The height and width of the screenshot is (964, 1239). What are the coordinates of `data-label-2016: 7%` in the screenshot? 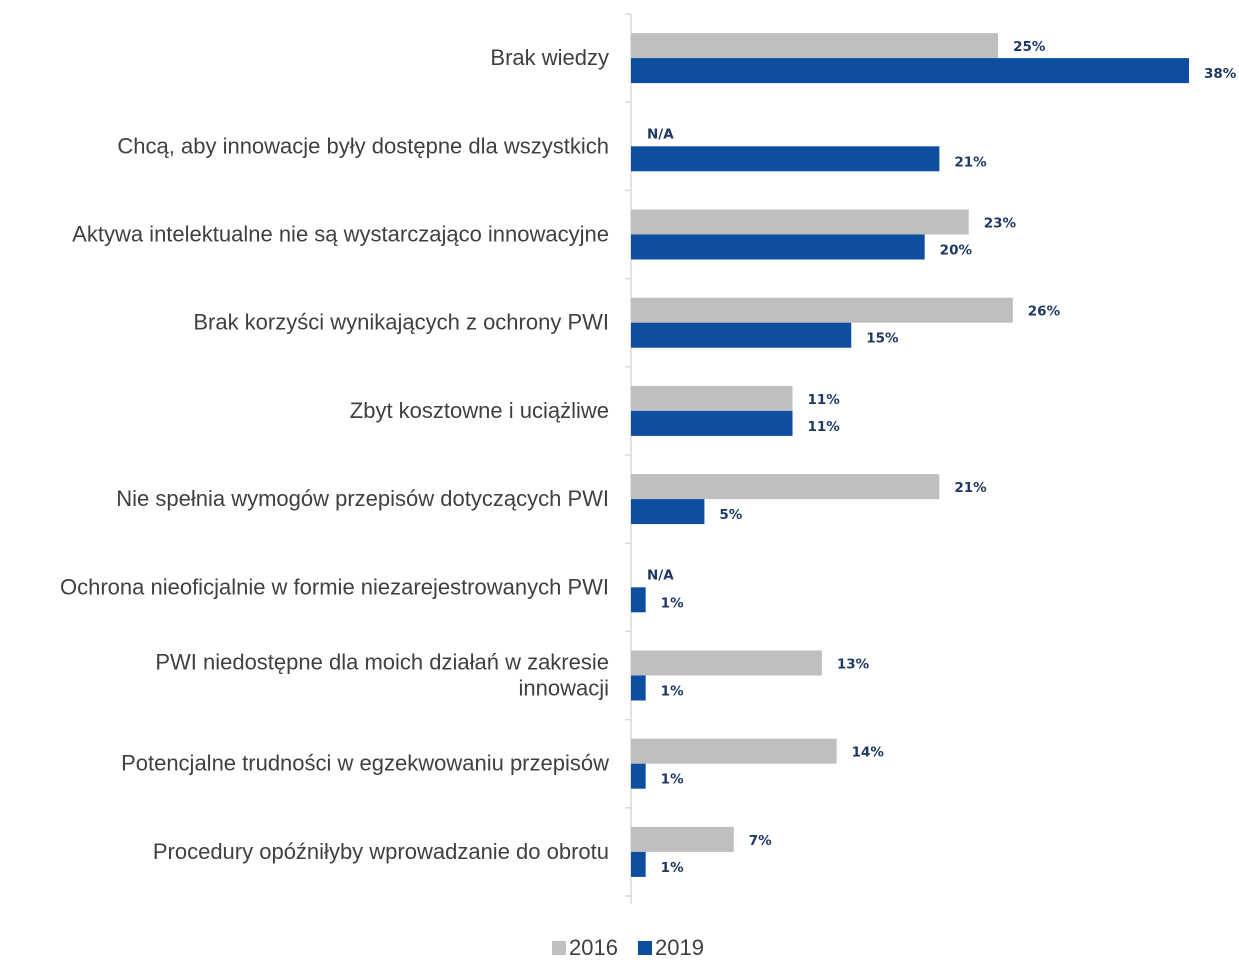 It's located at (760, 841).